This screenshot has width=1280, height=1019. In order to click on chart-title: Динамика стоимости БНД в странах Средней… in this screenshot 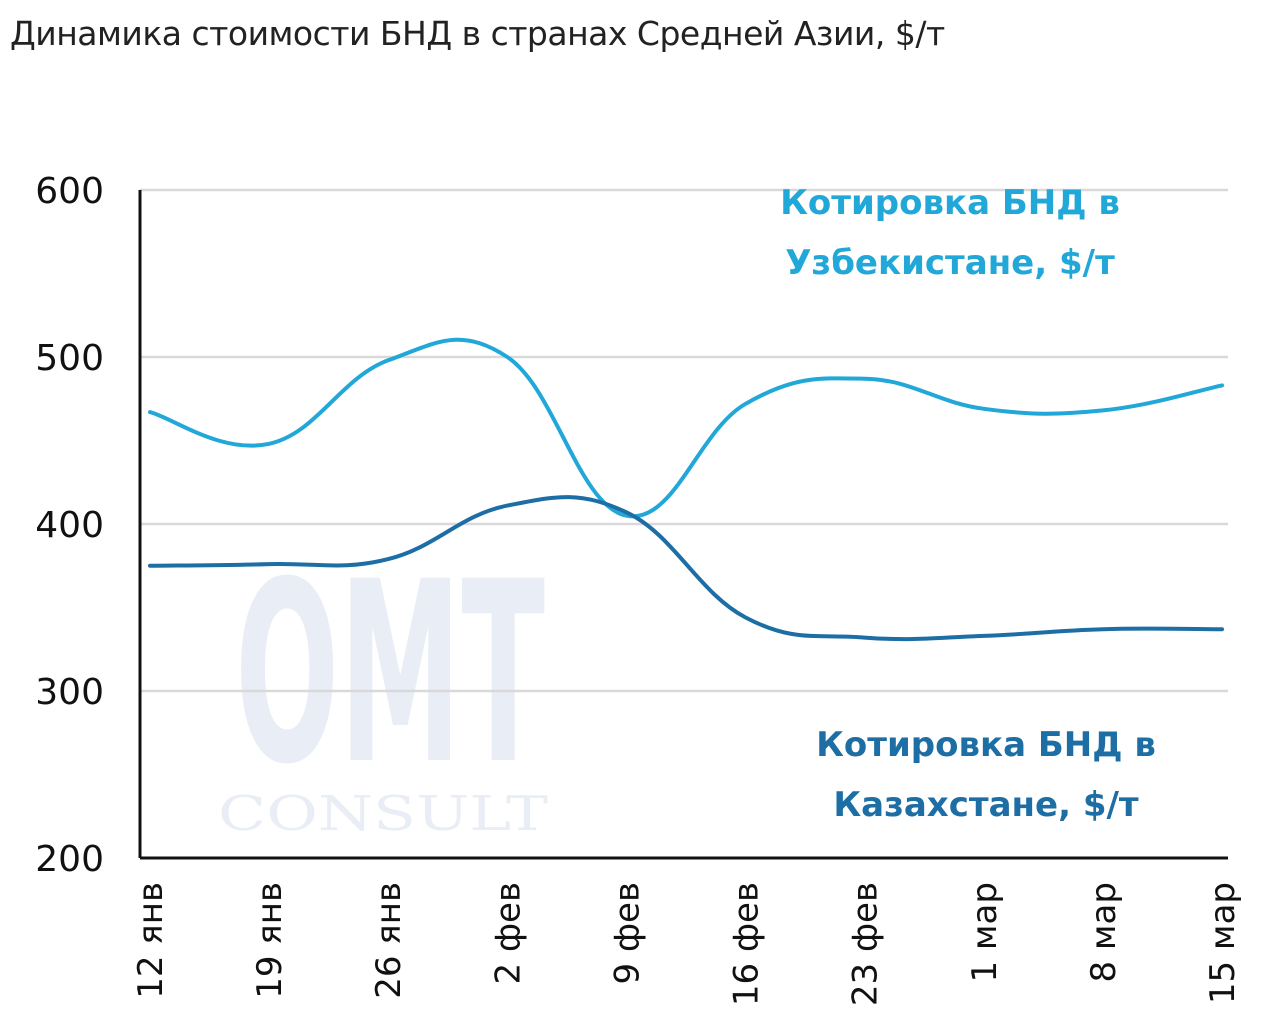, I will do `click(477, 33)`.